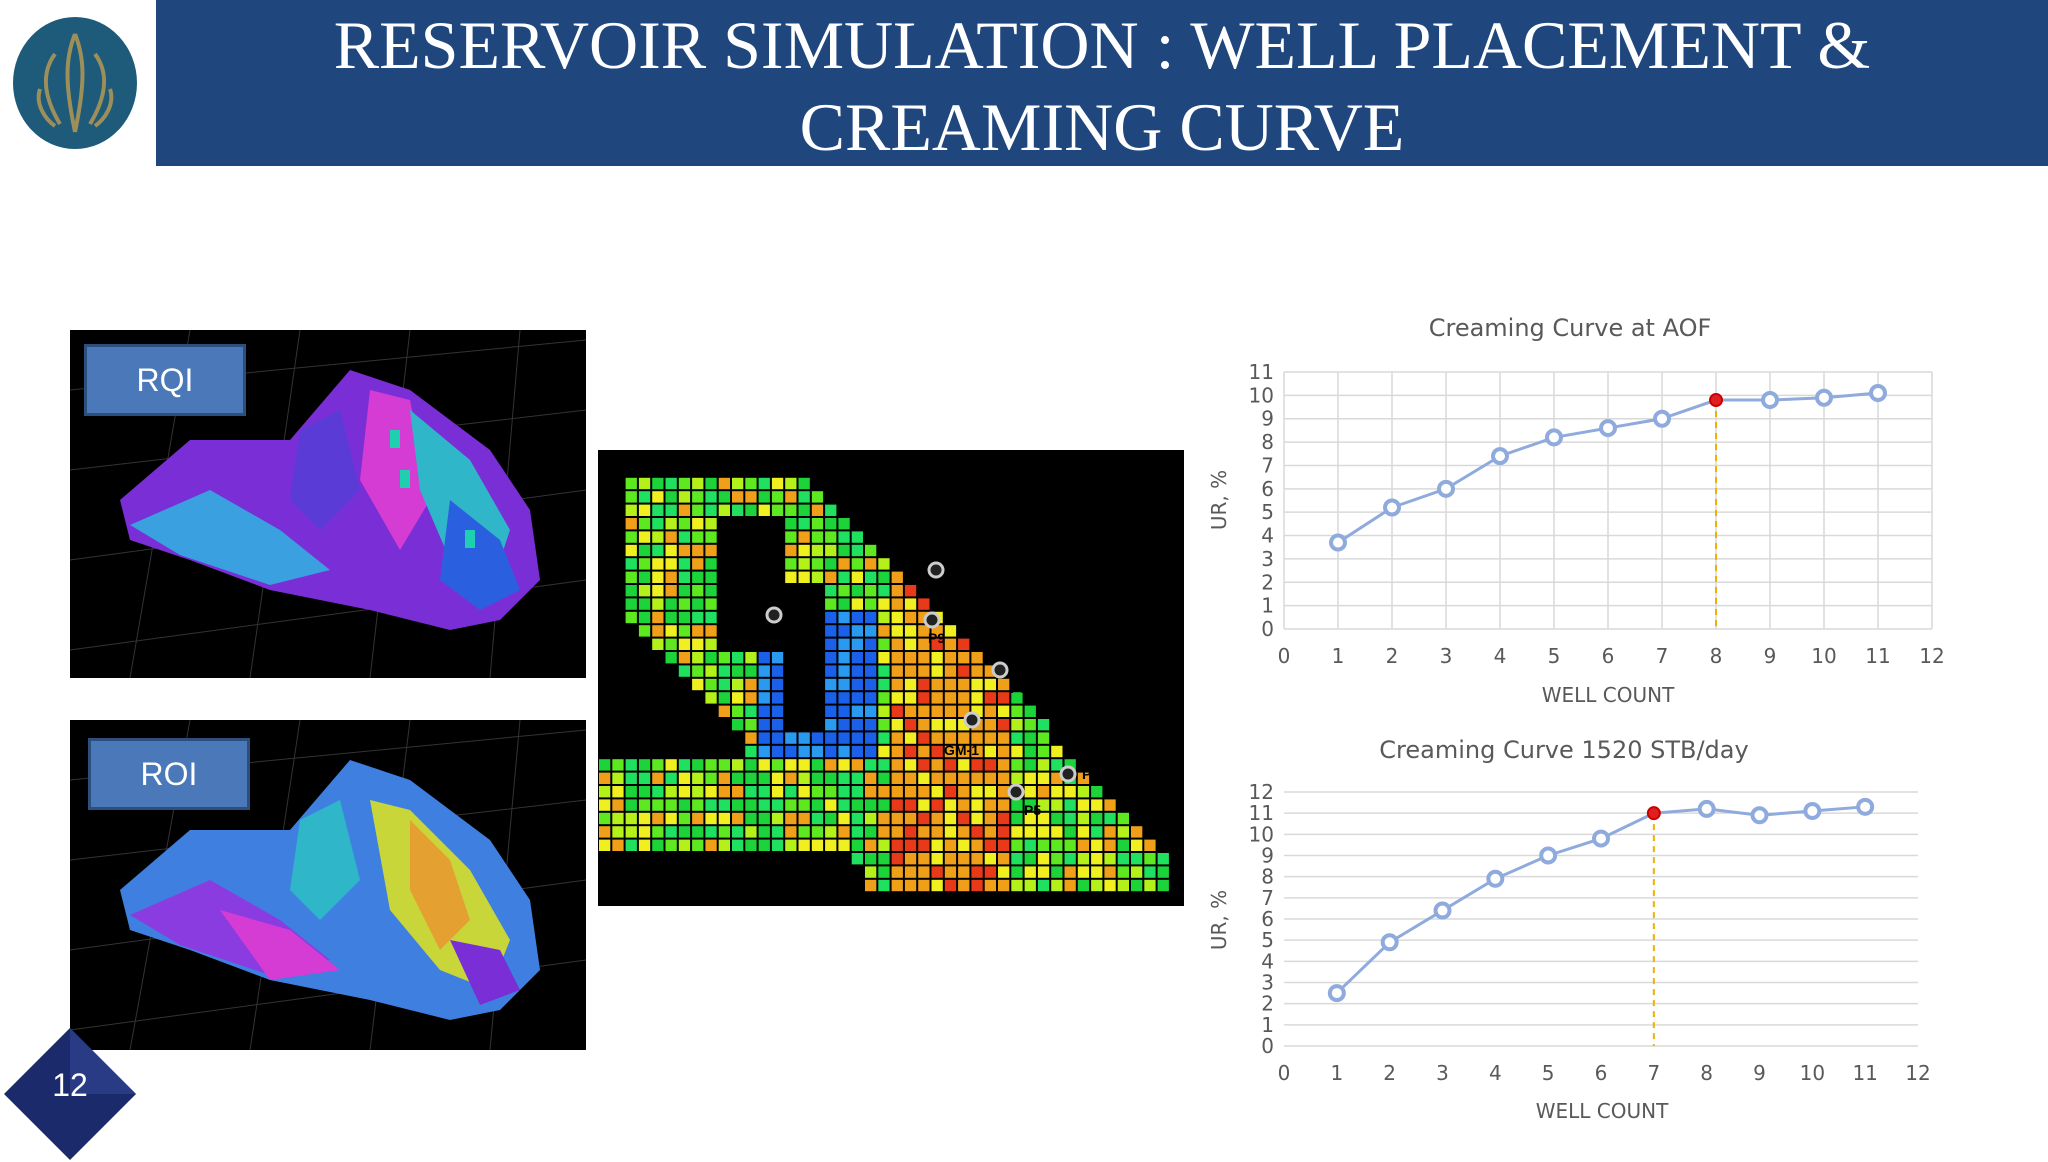 Image resolution: width=2048 pixels, height=1162 pixels. I want to click on chart-2-x-tick: 2, so click(1389, 1073).